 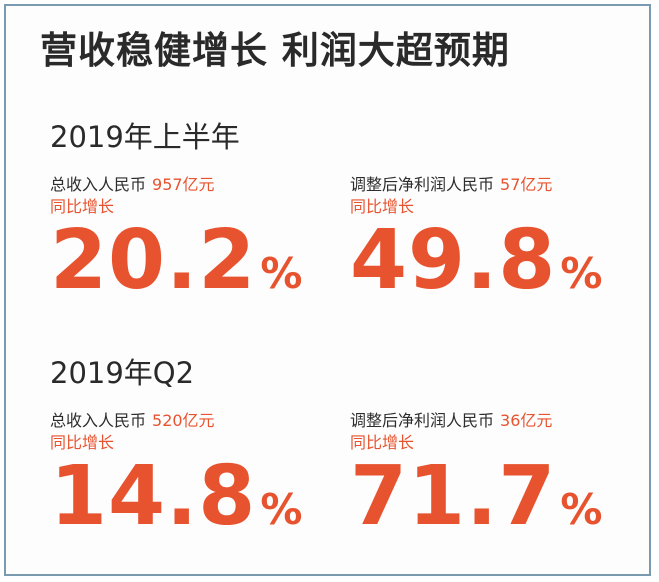 I want to click on section-title-h1: 2019年上半年, so click(x=145, y=137).